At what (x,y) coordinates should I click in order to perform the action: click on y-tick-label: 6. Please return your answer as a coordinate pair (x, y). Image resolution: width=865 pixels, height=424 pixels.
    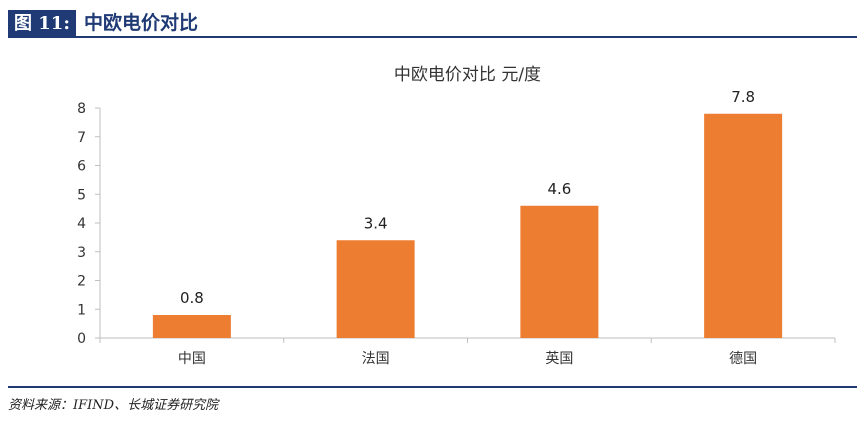
    Looking at the image, I should click on (81, 167).